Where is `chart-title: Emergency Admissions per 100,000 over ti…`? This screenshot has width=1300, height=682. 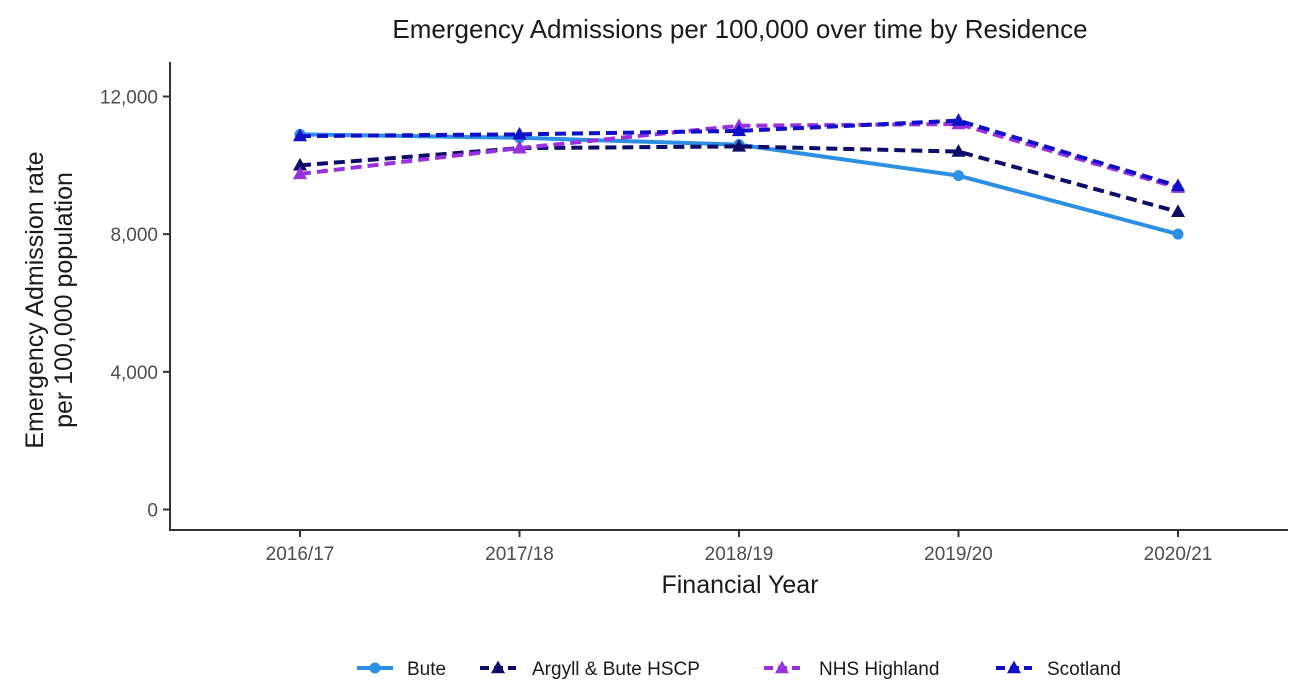
chart-title: Emergency Admissions per 100,000 over ti… is located at coordinates (739, 29).